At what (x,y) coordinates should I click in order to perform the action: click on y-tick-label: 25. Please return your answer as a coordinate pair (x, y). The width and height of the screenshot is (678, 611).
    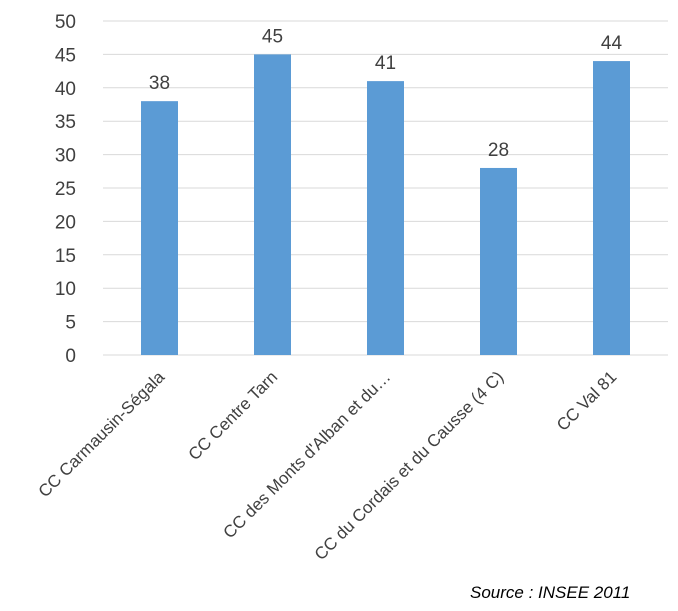
    Looking at the image, I should click on (65, 189).